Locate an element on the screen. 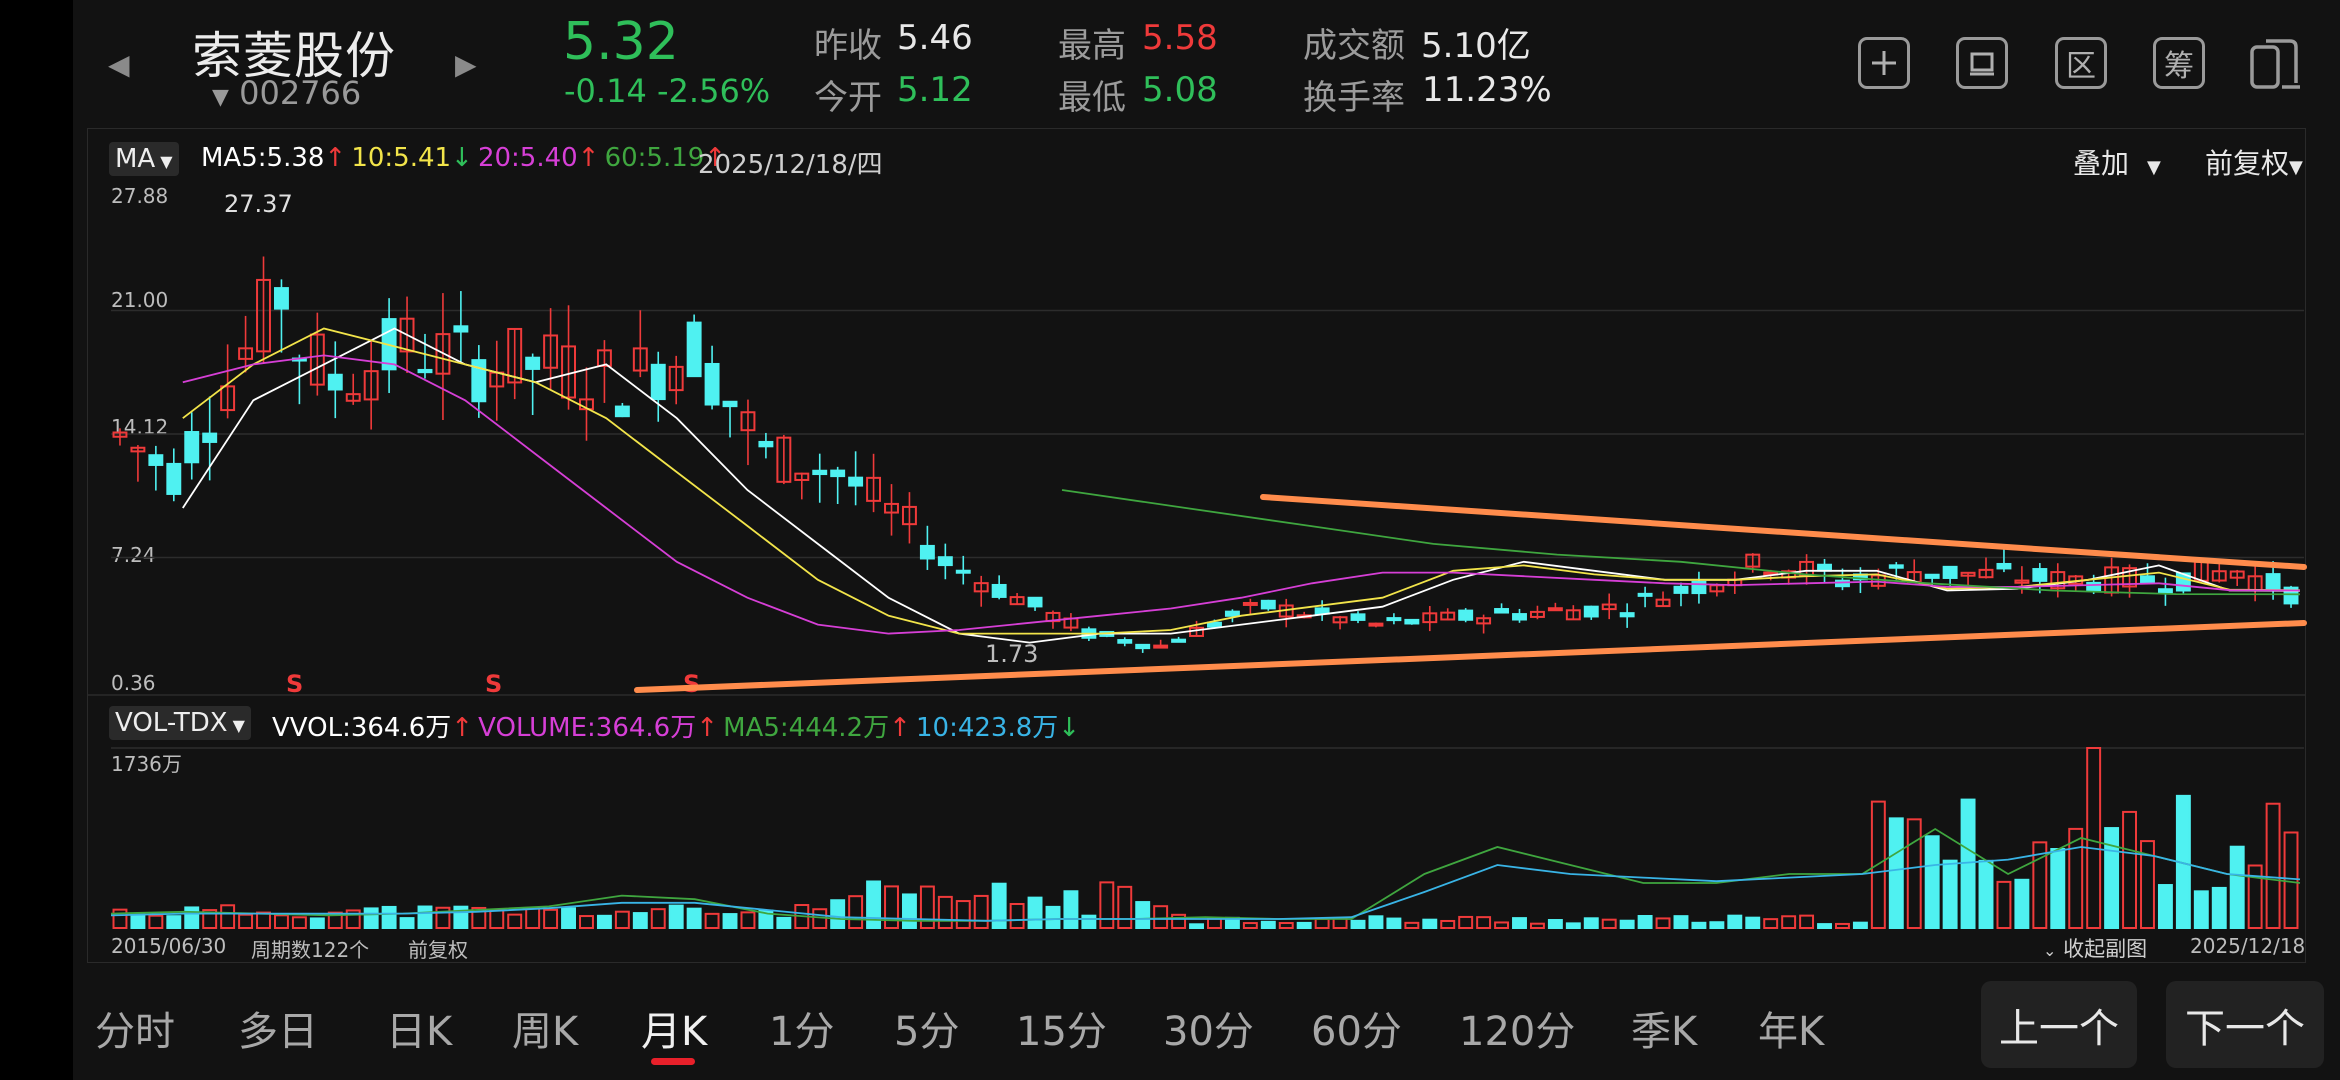 This screenshot has height=1080, width=2340. up-arrow-icon: ↑ is located at coordinates (715, 158).